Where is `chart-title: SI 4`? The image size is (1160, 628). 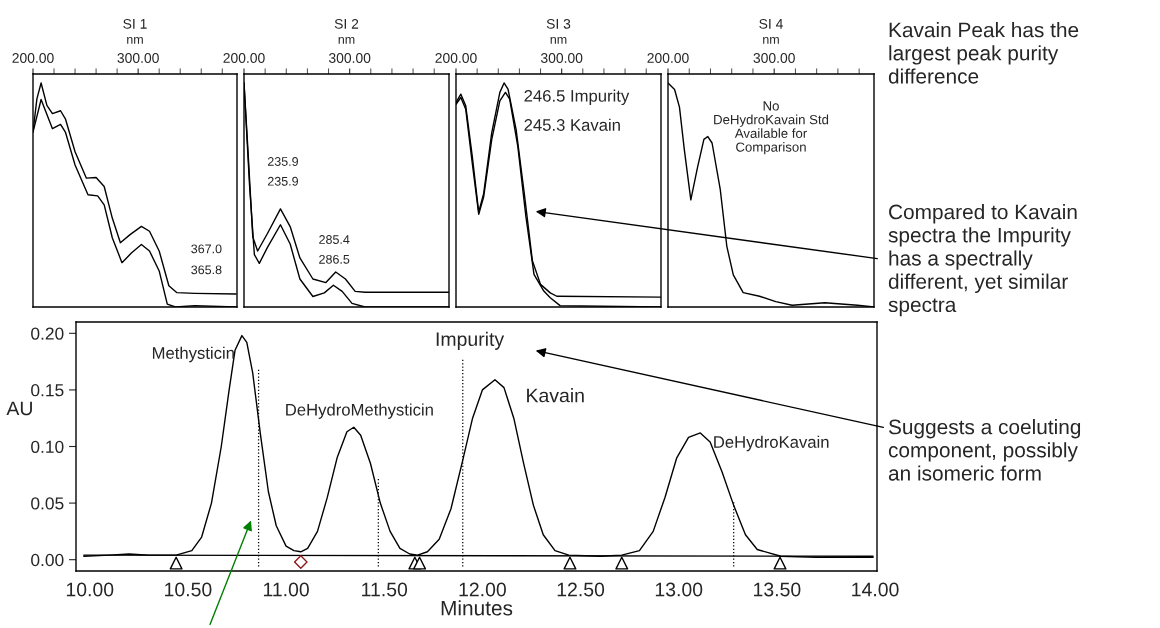 chart-title: SI 4 is located at coordinates (771, 23).